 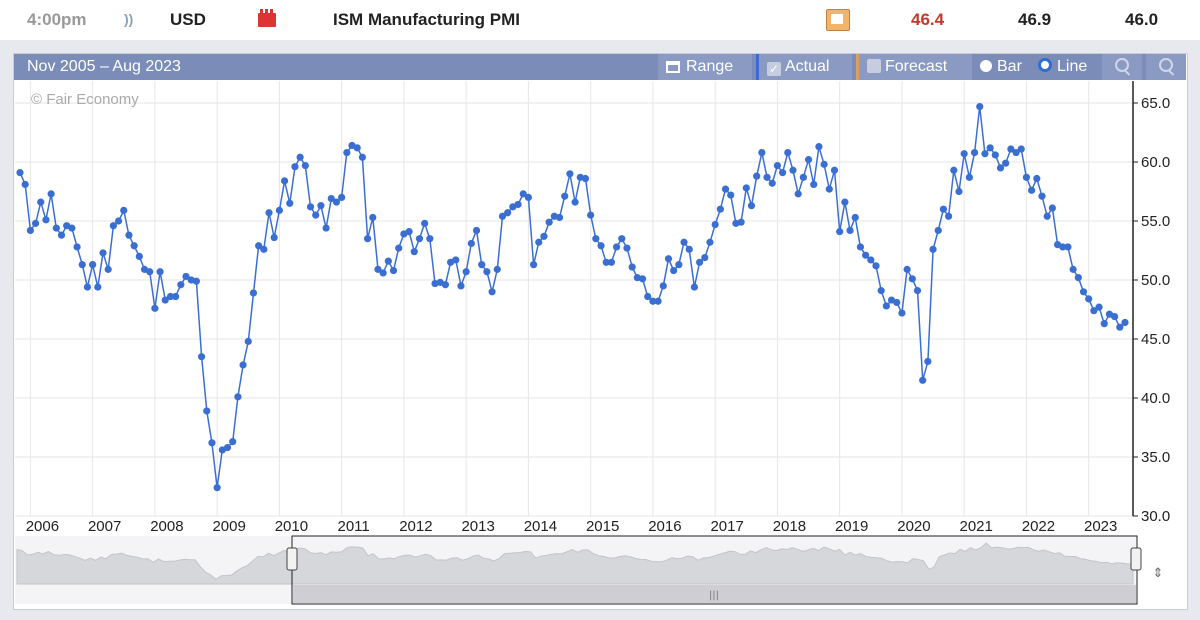 I want to click on range-button: Range, so click(x=705, y=67).